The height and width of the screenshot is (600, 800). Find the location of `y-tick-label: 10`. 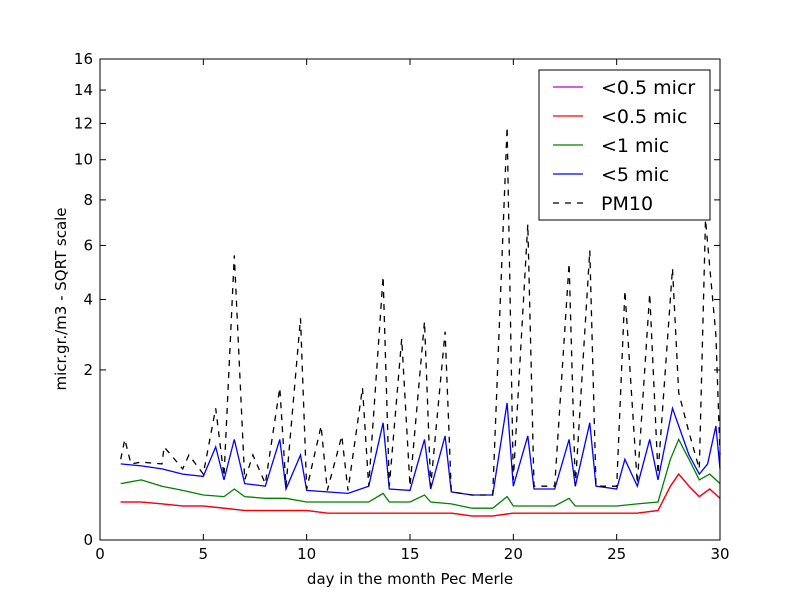

y-tick-label: 10 is located at coordinates (83, 160).